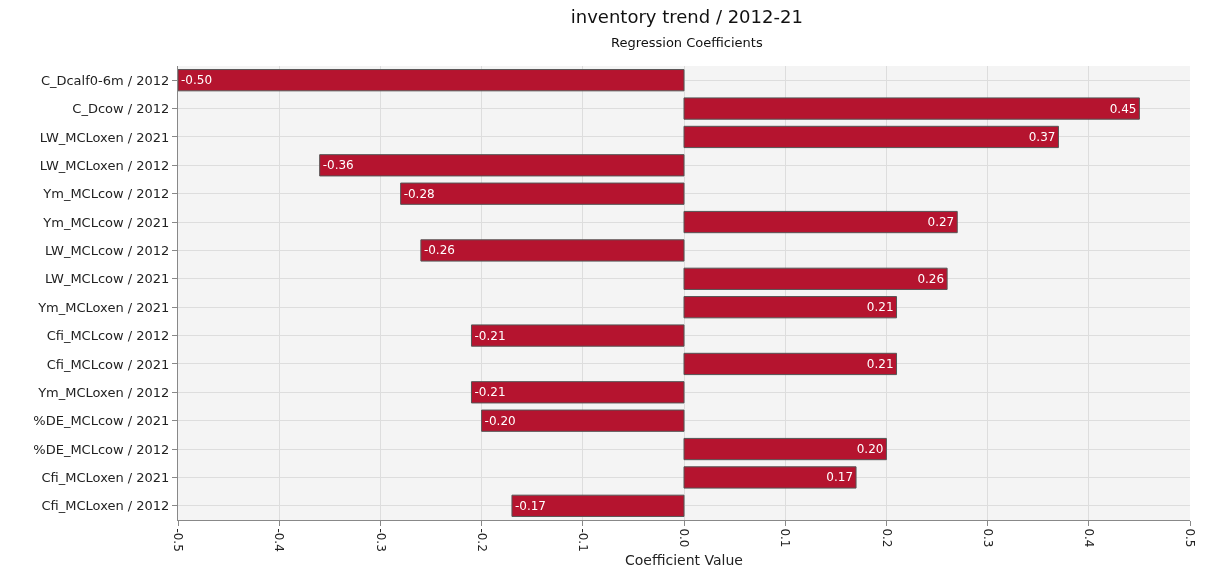 This screenshot has height=584, width=1205. Describe the element at coordinates (1042, 136) in the screenshot. I see `data-label: 0.37` at that location.